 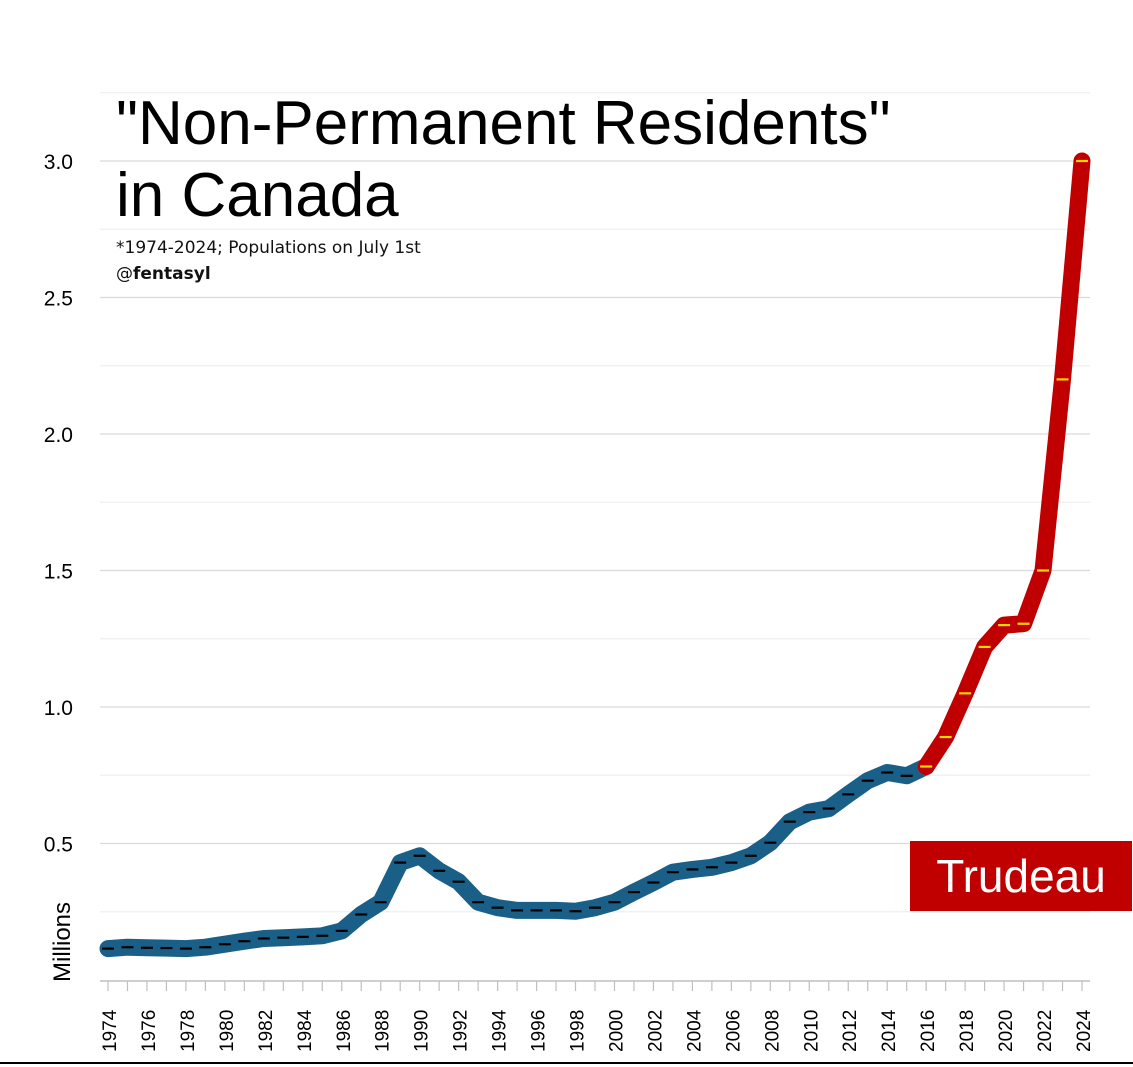 I want to click on x-tick-label: 1978, so click(x=188, y=1031).